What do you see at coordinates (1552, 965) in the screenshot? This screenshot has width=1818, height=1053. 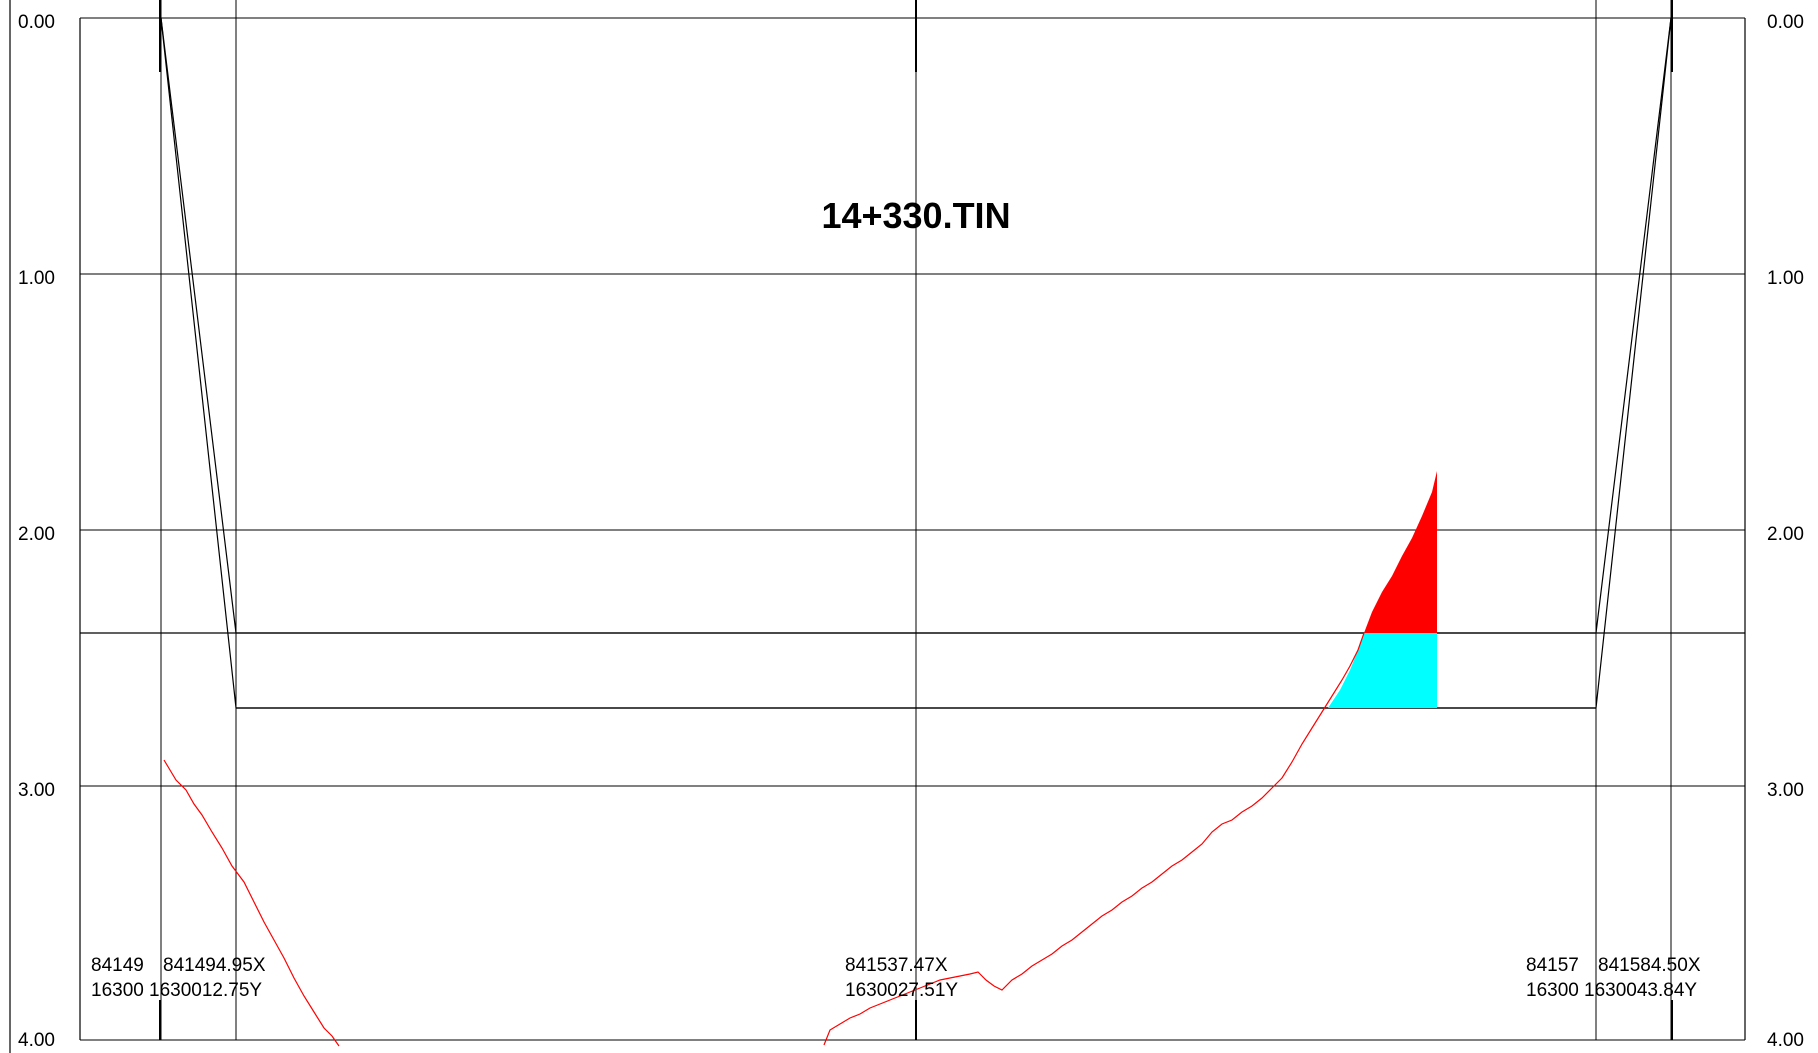 I see `coord-right-x-truncated: 84157` at bounding box center [1552, 965].